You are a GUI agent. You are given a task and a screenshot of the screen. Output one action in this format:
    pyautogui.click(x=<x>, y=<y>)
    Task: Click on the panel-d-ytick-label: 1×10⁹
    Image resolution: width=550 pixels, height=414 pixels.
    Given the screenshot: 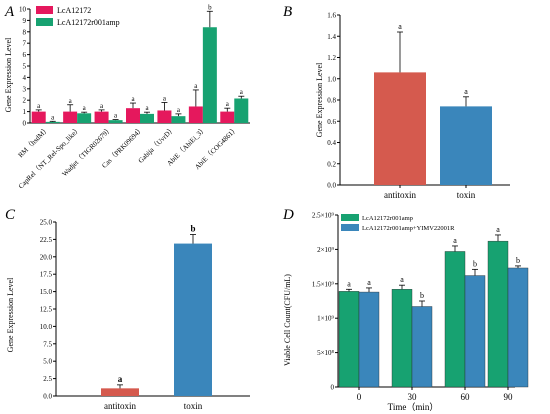 What is the action you would take?
    pyautogui.click(x=325, y=319)
    